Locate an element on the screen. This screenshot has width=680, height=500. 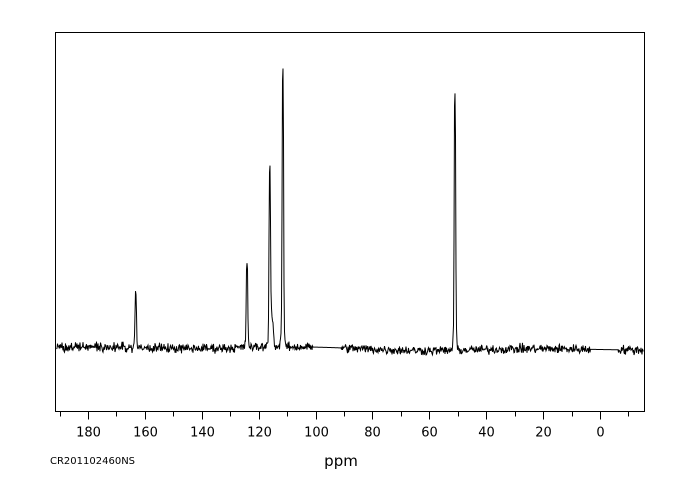
x-tick-label: 40 is located at coordinates (486, 433).